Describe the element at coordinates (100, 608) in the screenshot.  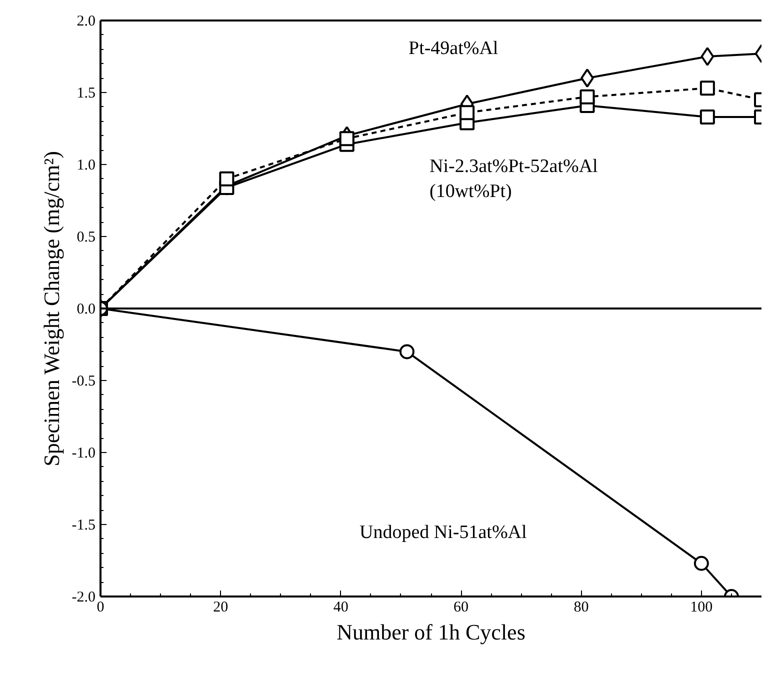
I see `x-tick-label: 0` at that location.